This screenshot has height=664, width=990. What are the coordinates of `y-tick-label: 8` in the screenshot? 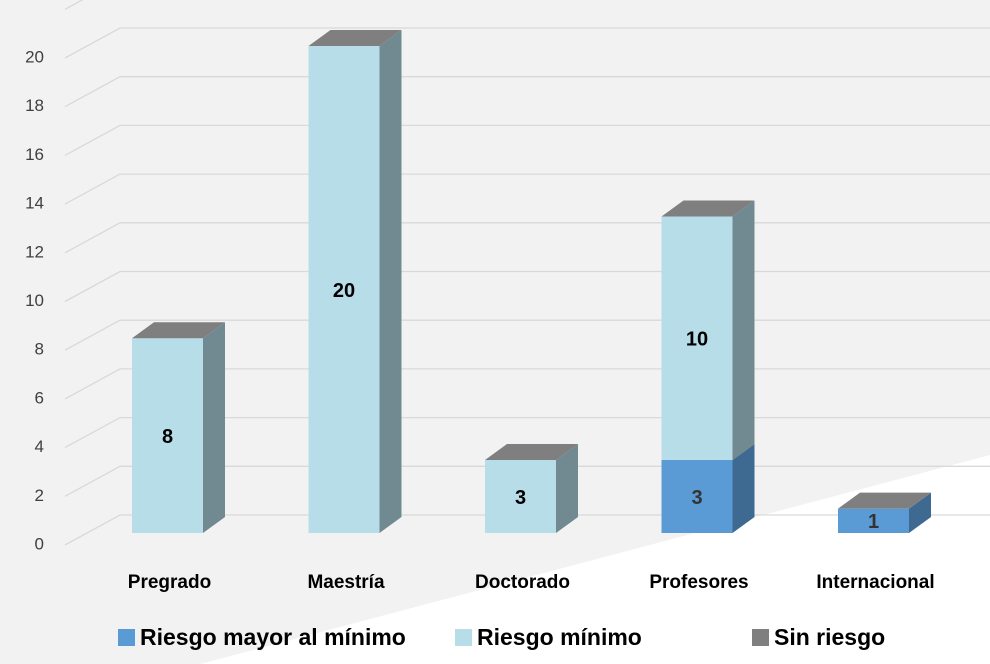 It's located at (39, 349).